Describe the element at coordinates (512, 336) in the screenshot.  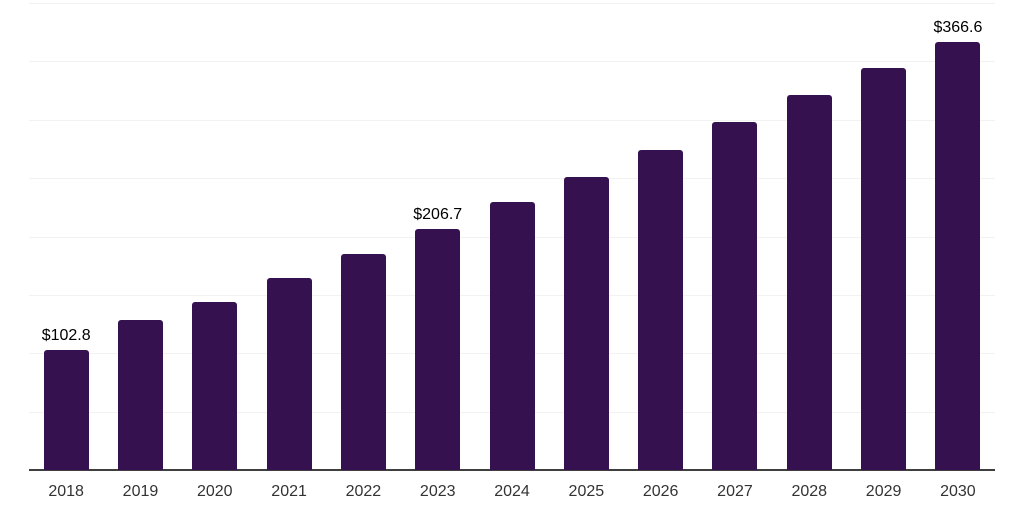
I see `bar-2024` at that location.